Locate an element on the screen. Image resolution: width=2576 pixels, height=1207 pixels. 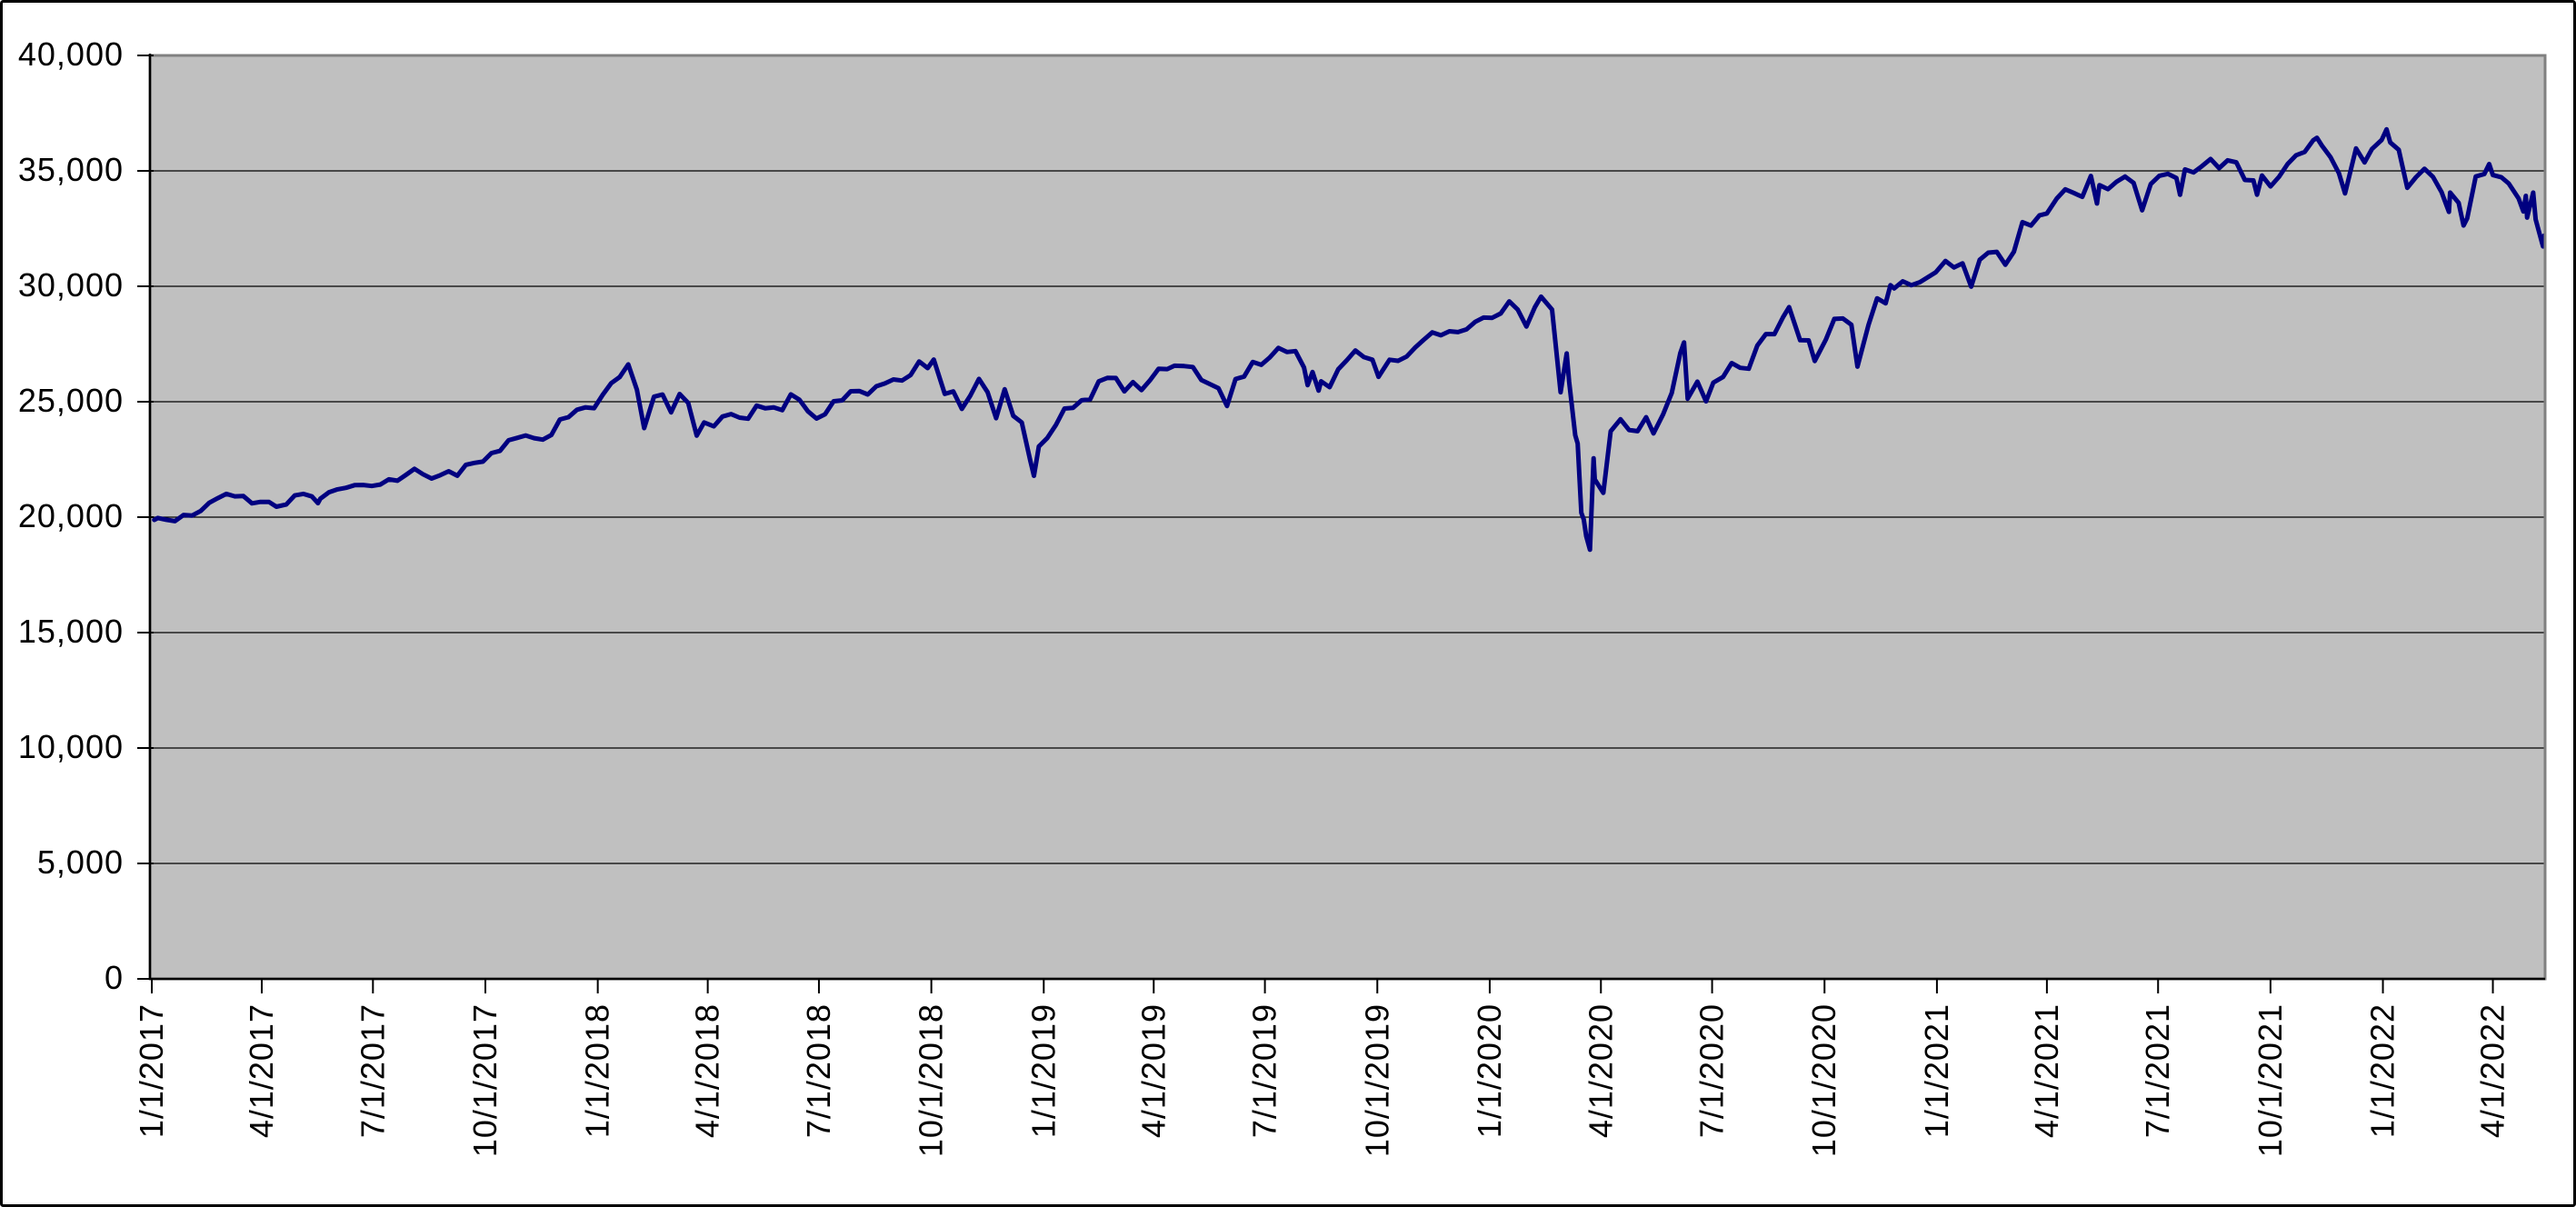
x-axis-tick-label: 4/1/2021 is located at coordinates (2047, 1071).